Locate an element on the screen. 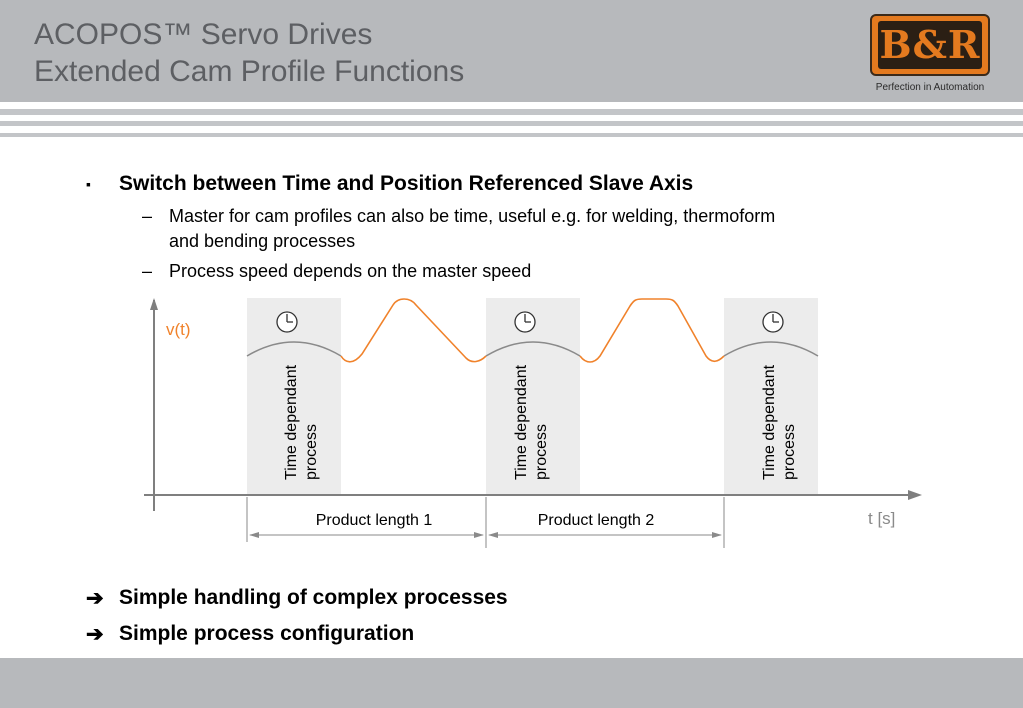 Image resolution: width=1023 pixels, height=708 pixels. sub-bullet-line-2: and bending processes is located at coordinates (262, 241).